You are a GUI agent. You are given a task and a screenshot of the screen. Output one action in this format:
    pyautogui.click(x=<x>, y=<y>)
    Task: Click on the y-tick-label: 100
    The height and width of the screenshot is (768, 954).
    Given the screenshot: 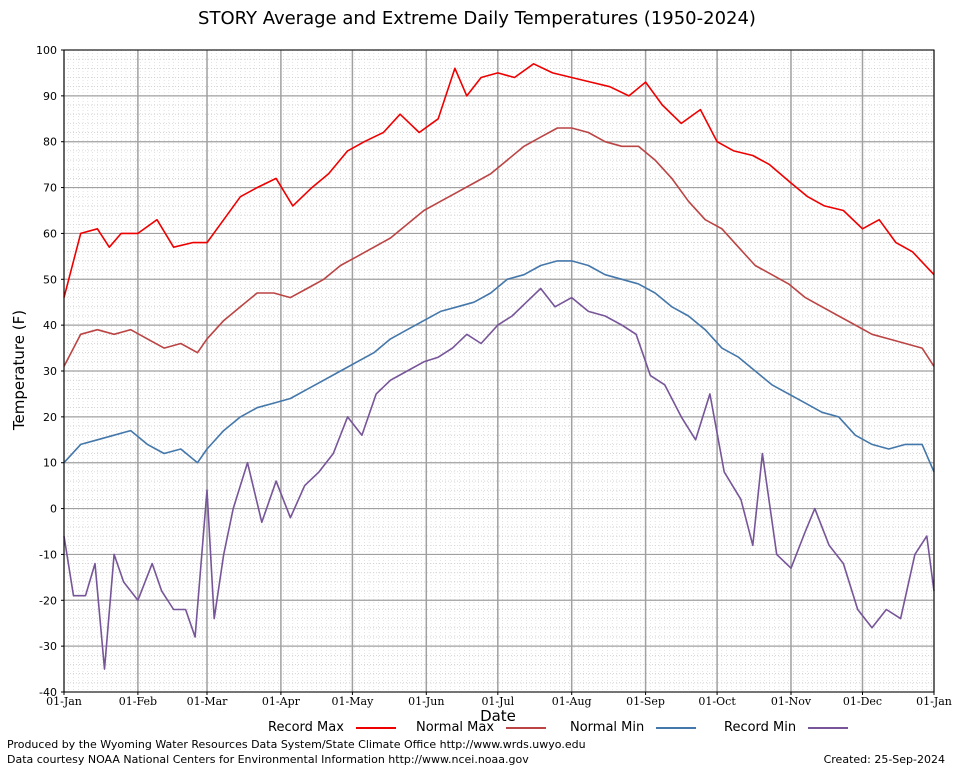 What is the action you would take?
    pyautogui.click(x=46, y=50)
    